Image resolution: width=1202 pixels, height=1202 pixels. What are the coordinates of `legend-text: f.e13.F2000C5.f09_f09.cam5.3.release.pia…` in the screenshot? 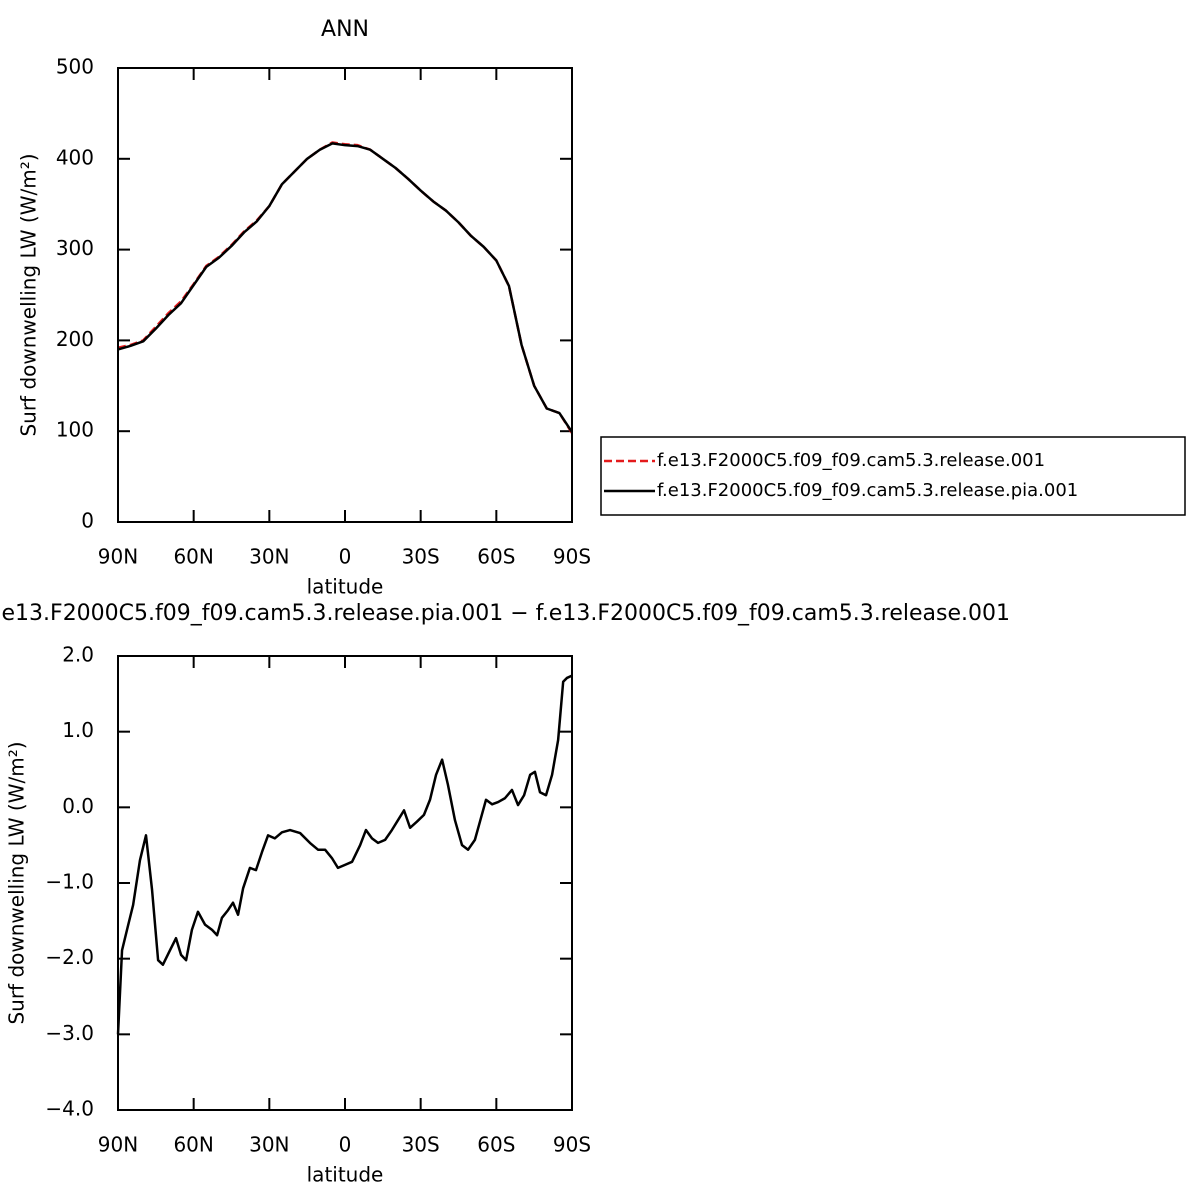 It's located at (867, 490).